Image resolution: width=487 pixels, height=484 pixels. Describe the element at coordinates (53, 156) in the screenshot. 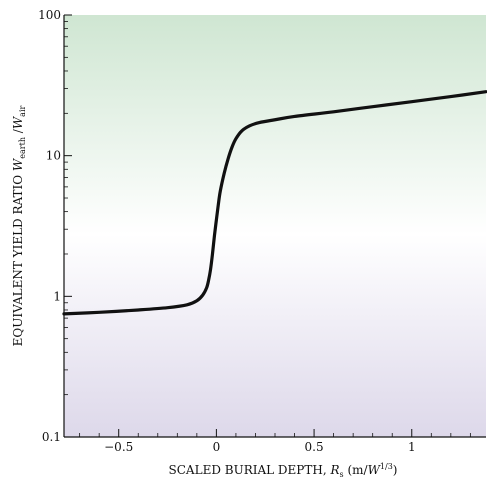

I see `y-tick-label: 10` at that location.